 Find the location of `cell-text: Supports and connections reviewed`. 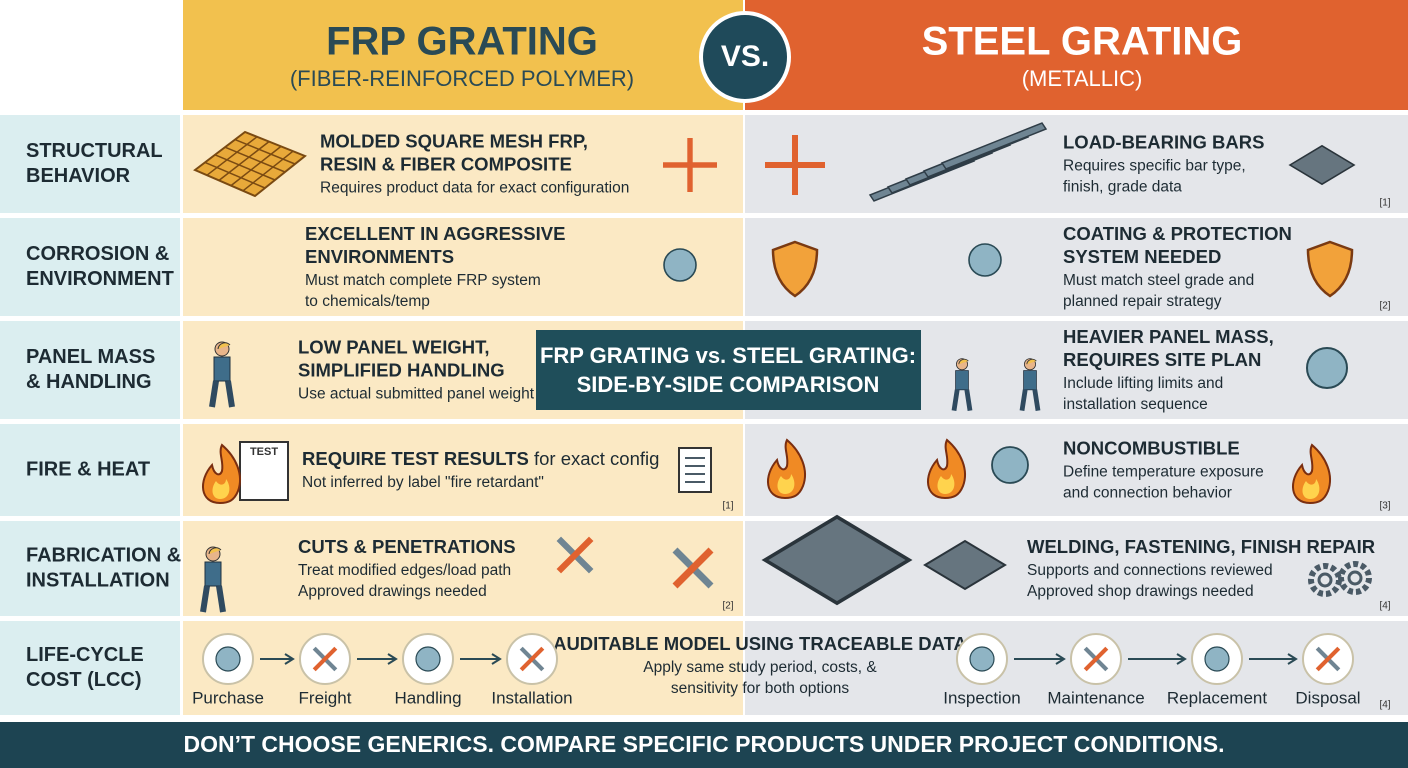

cell-text: Supports and connections reviewed is located at coordinates (1150, 570).